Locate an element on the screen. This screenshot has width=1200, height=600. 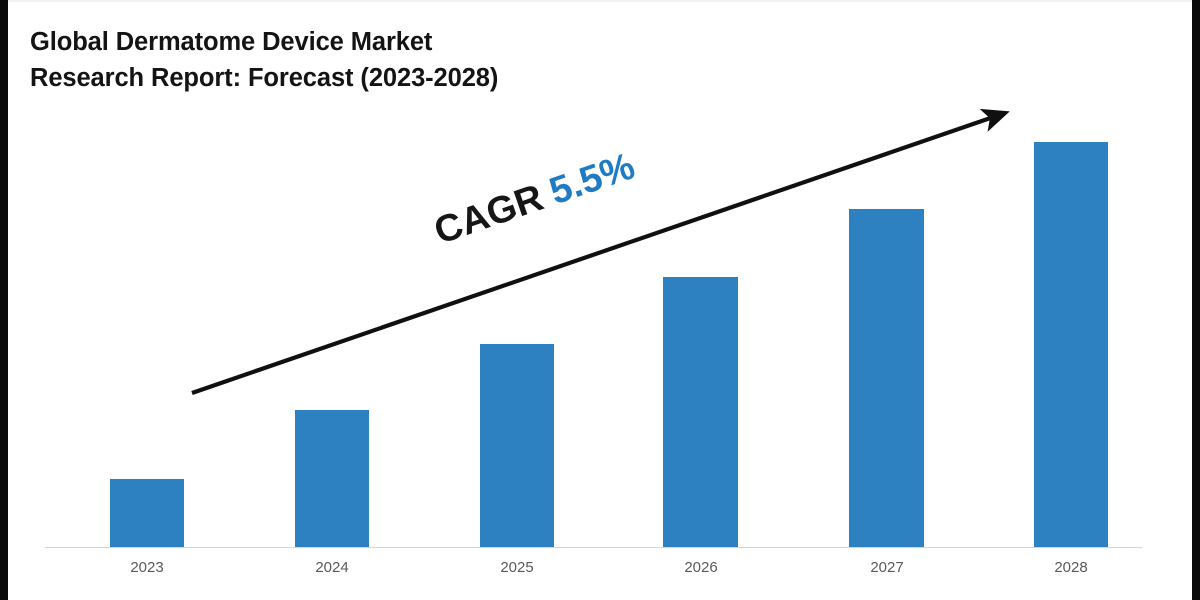
cagr-value: 5.5% is located at coordinates (592, 179).